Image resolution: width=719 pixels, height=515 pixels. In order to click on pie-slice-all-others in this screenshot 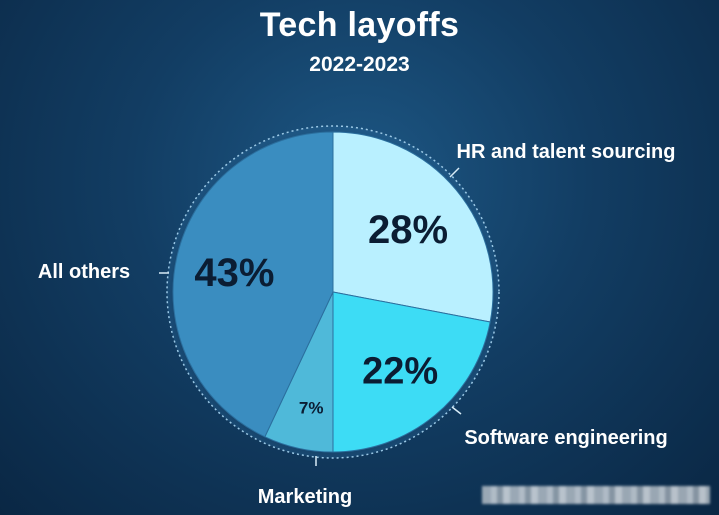, I will do `click(253, 284)`.